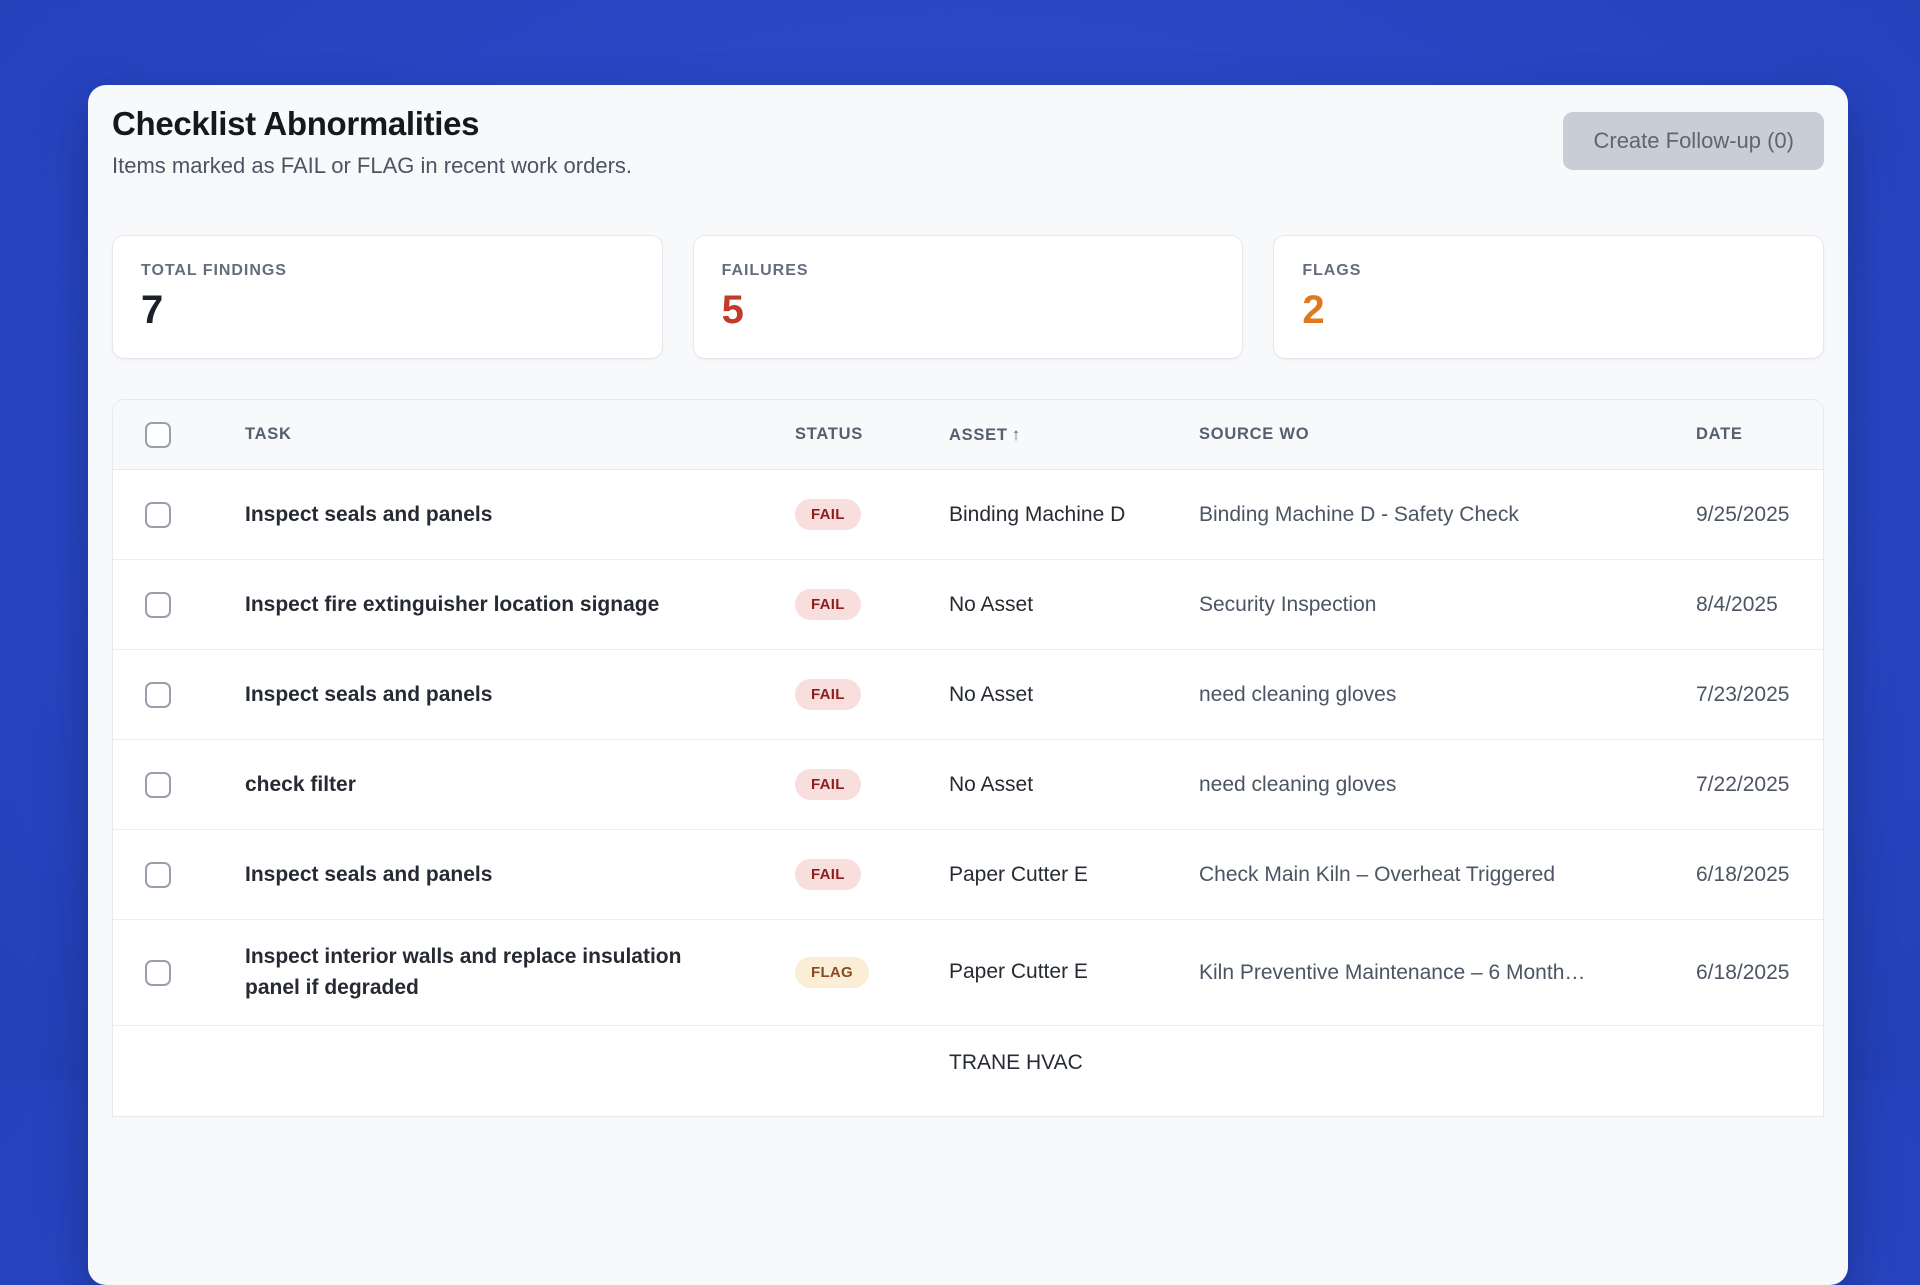 The image size is (1920, 1285). What do you see at coordinates (1548, 297) in the screenshot?
I see `stat-card: FLAGS 2` at bounding box center [1548, 297].